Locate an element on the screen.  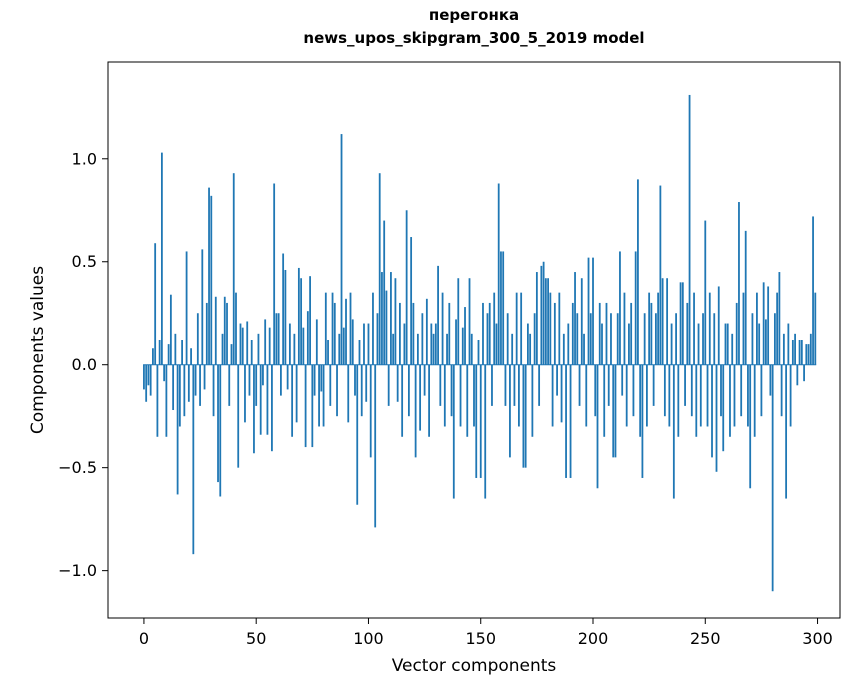
chart-title: перегонка is located at coordinates (474, 15).